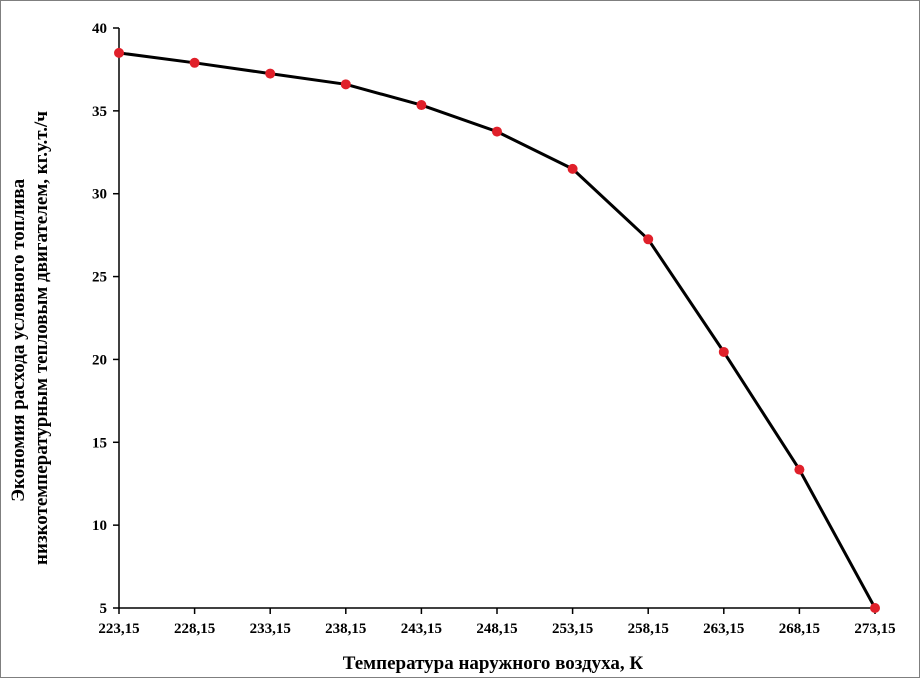 The height and width of the screenshot is (678, 920). I want to click on x-tick-label: 268,15, so click(799, 629).